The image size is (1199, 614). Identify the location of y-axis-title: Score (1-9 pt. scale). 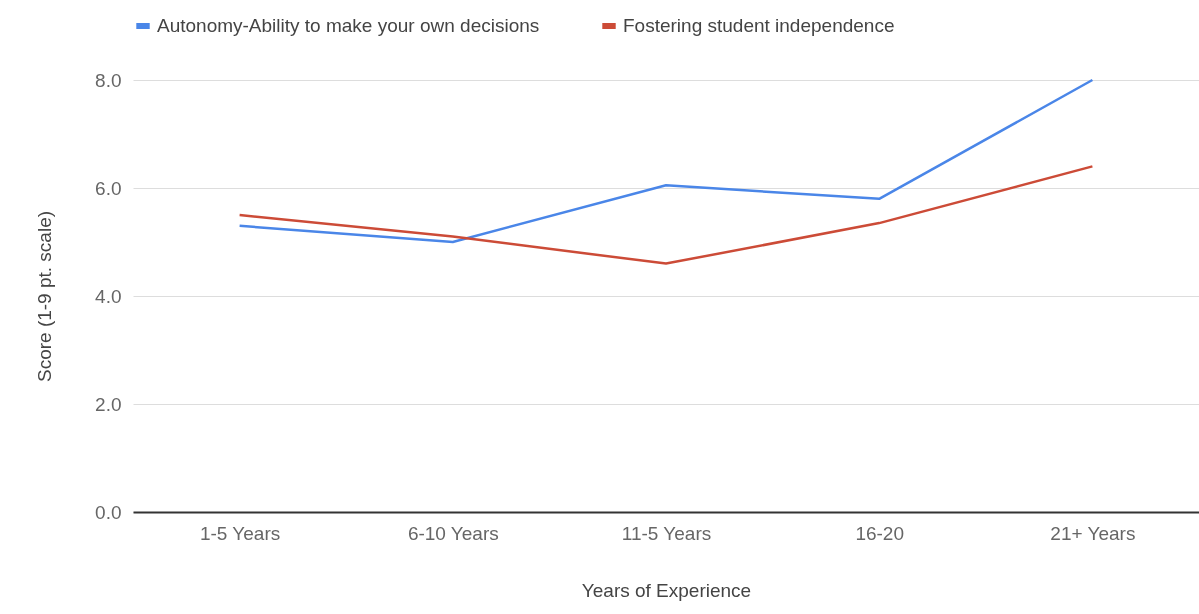
(45, 296).